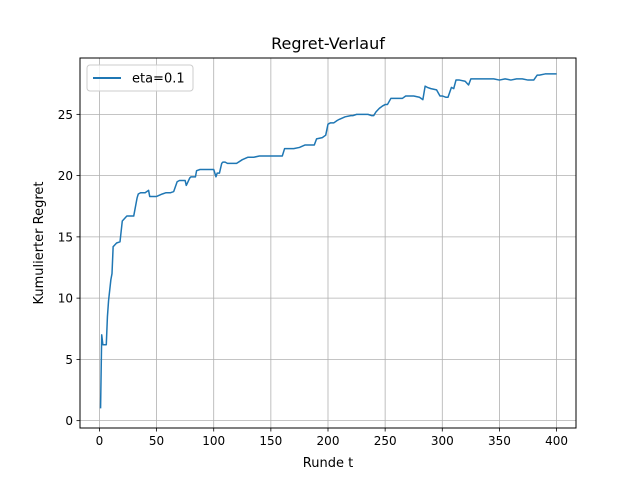 This screenshot has height=480, width=640. I want to click on y-tick-label: 15, so click(65, 237).